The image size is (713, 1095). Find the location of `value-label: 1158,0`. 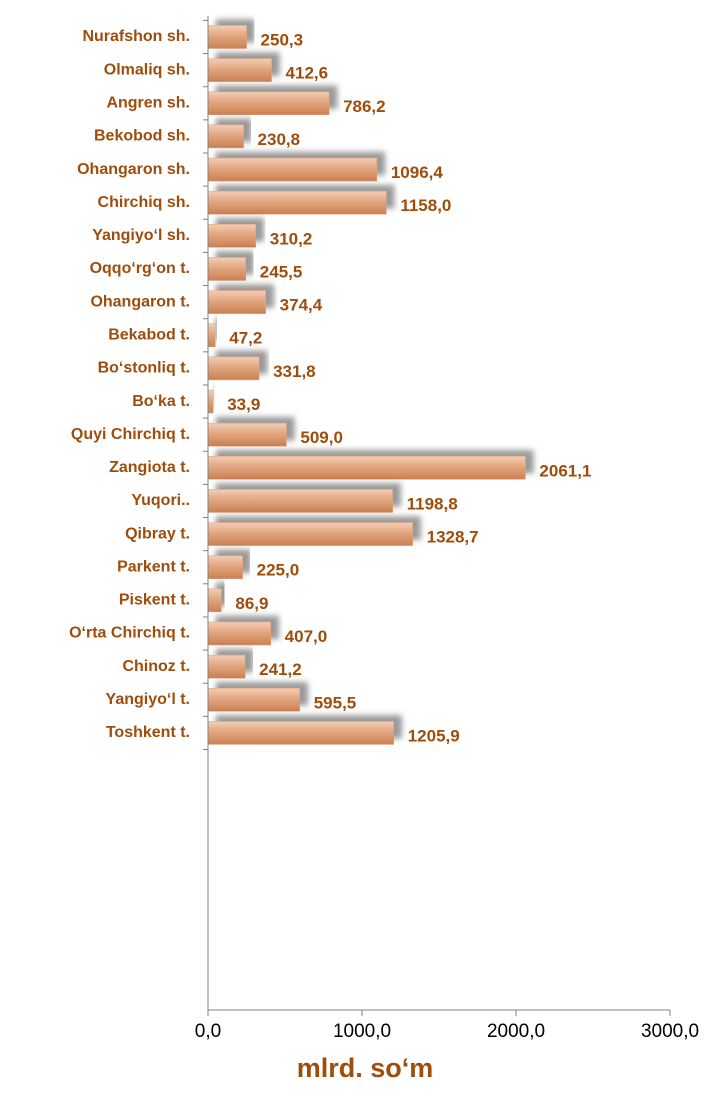

value-label: 1158,0 is located at coordinates (425, 205).